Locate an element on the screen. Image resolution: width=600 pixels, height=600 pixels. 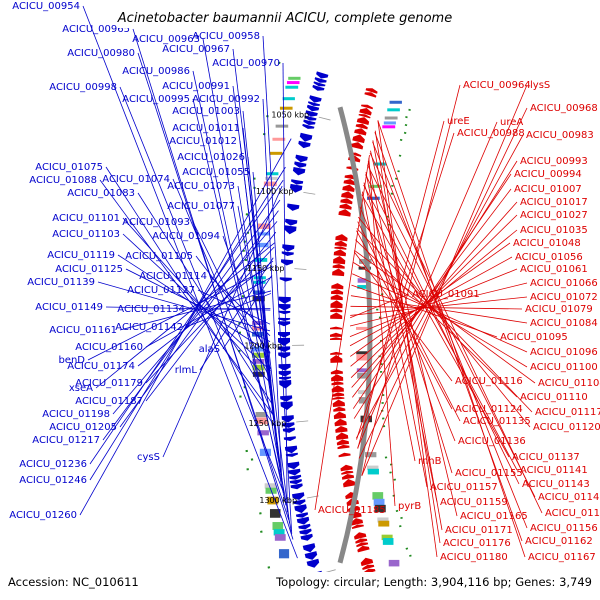
forward-gene-label: ACICU_00958 is located at coordinates (226, 36).